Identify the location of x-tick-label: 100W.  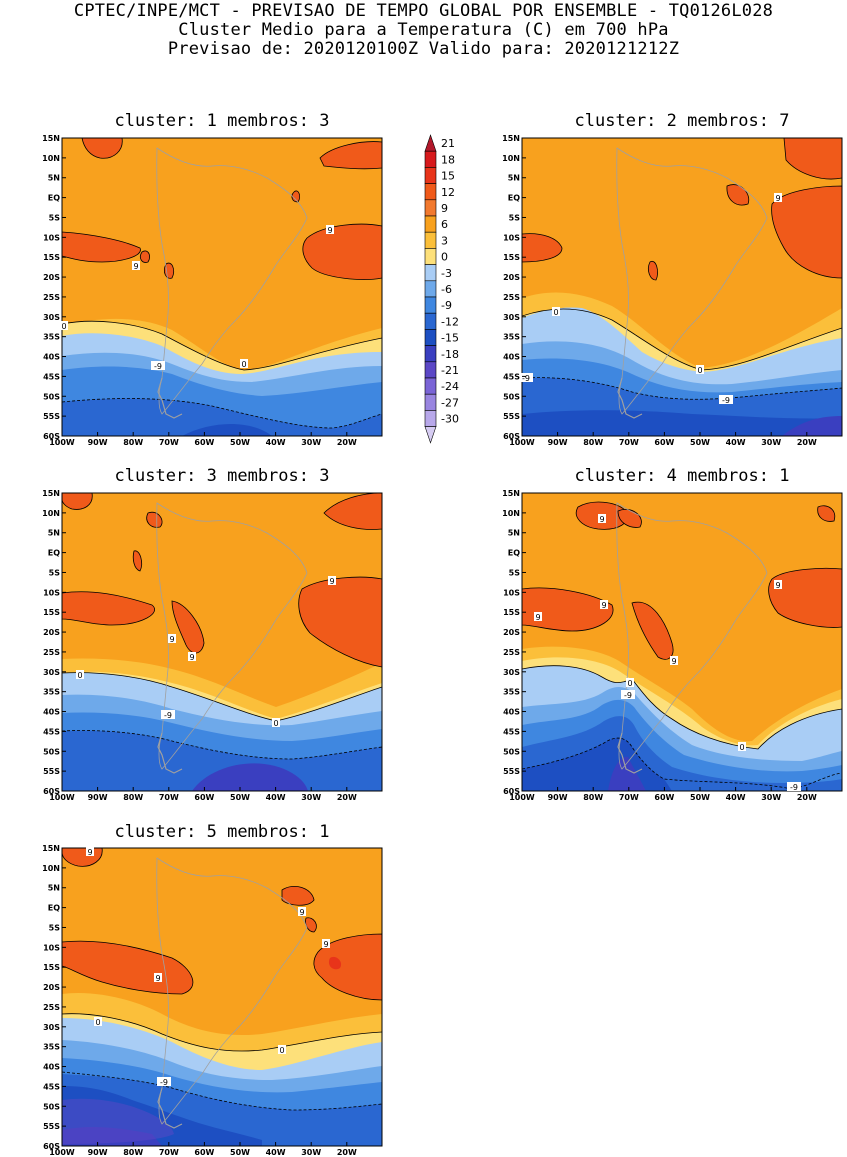
(62, 442).